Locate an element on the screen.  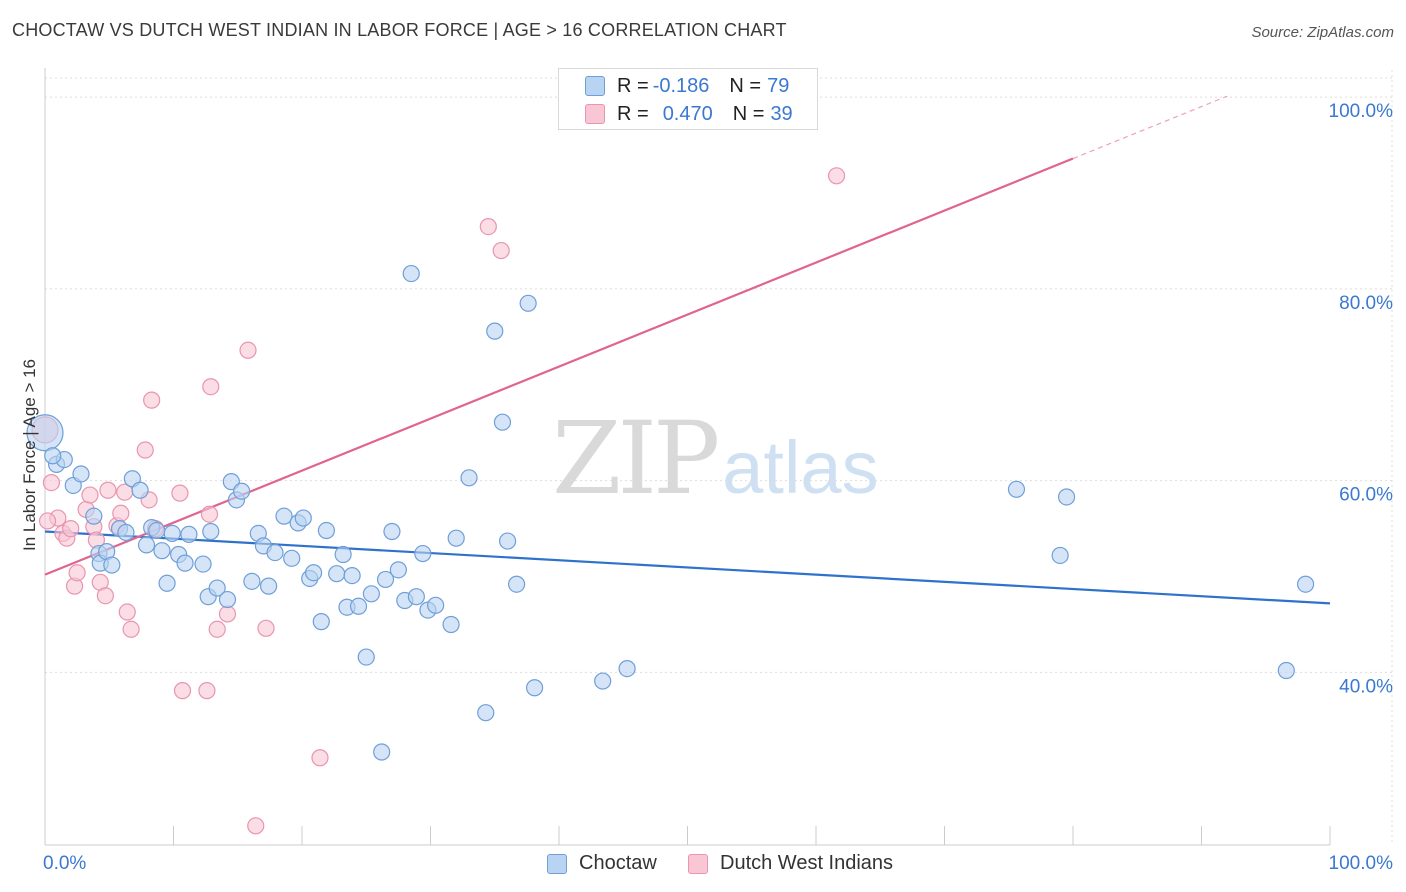
watermark: ZIPatlas is located at coordinates (715, 458).